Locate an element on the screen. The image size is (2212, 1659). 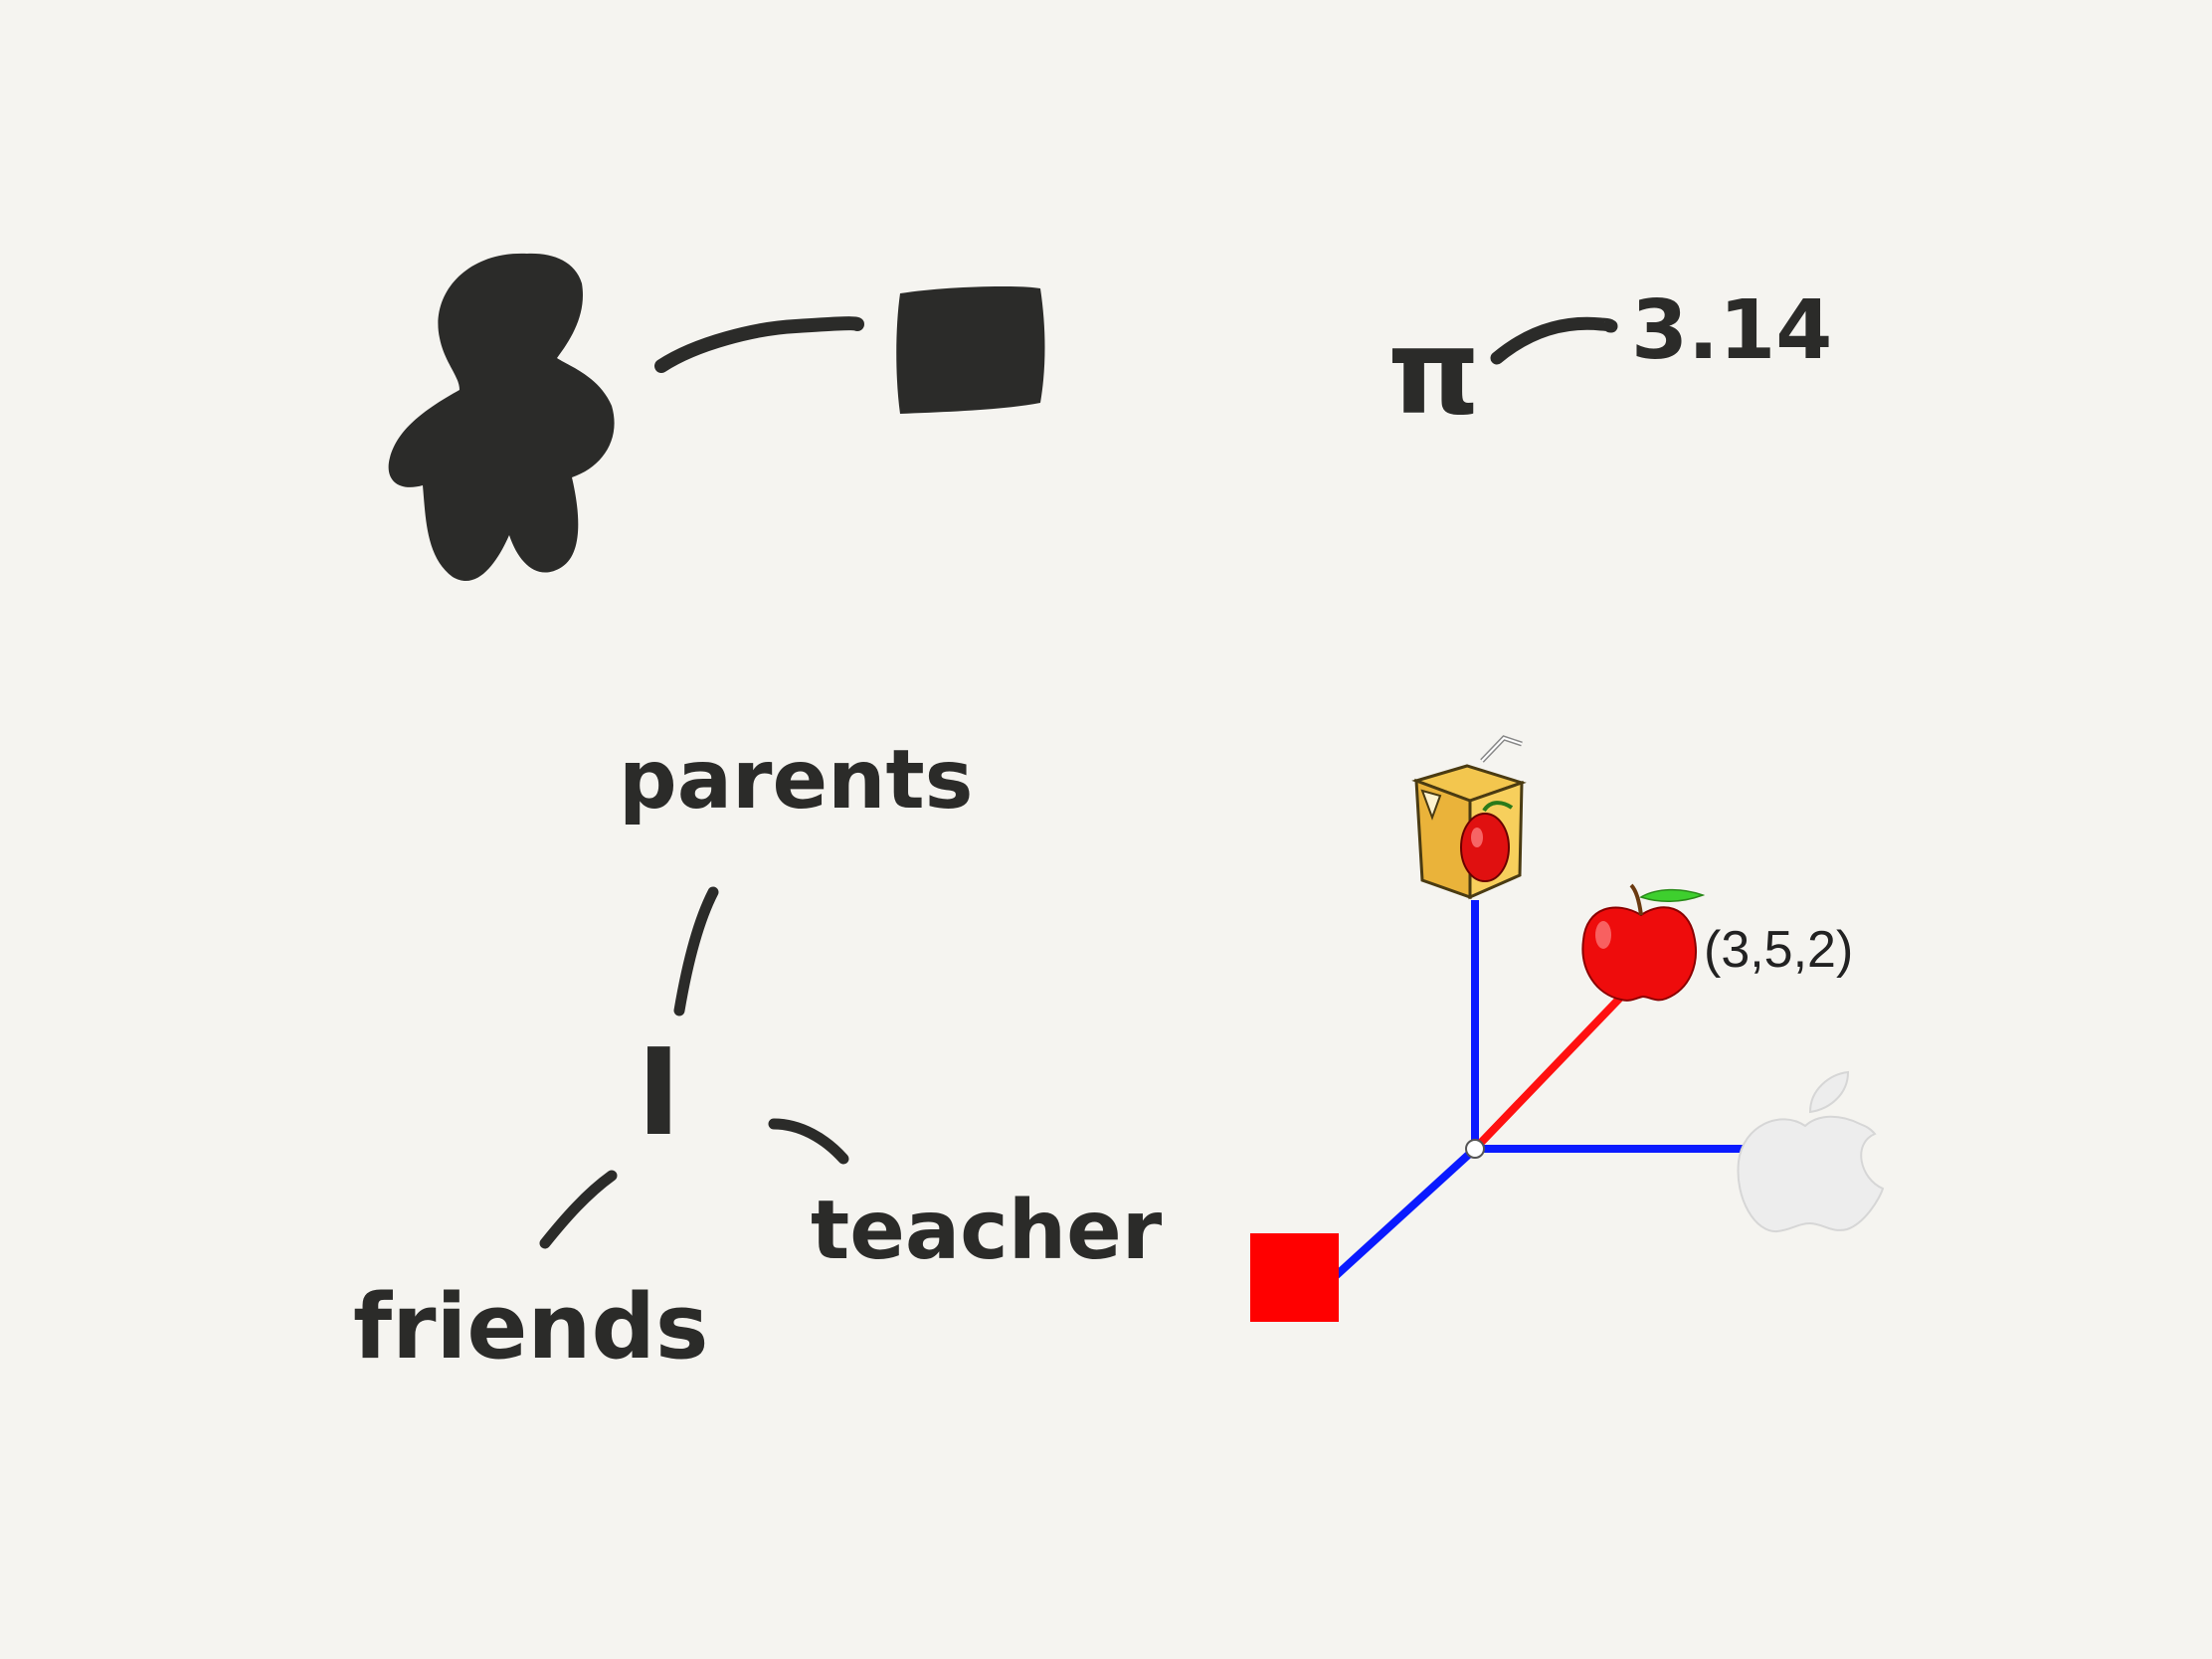
label-teacher: teacher is located at coordinates (987, 1231).